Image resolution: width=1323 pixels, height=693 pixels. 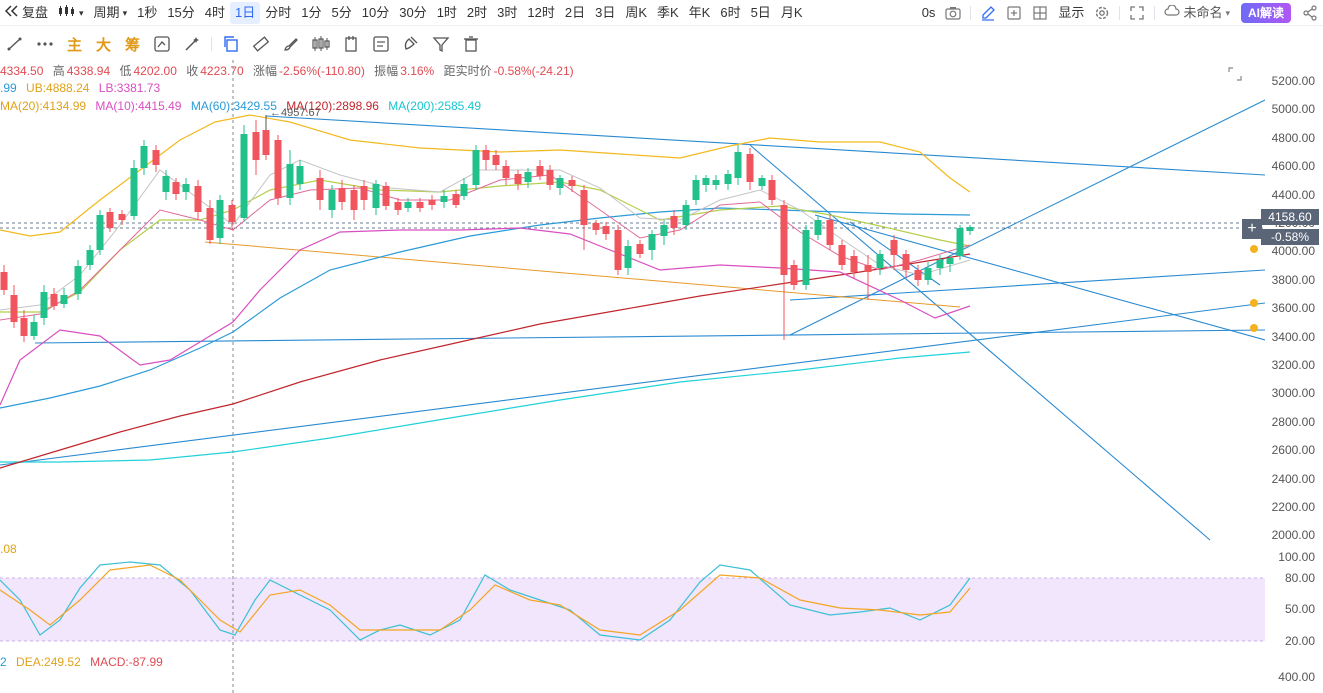 I want to click on orange-trendline, so click(x=582, y=274).